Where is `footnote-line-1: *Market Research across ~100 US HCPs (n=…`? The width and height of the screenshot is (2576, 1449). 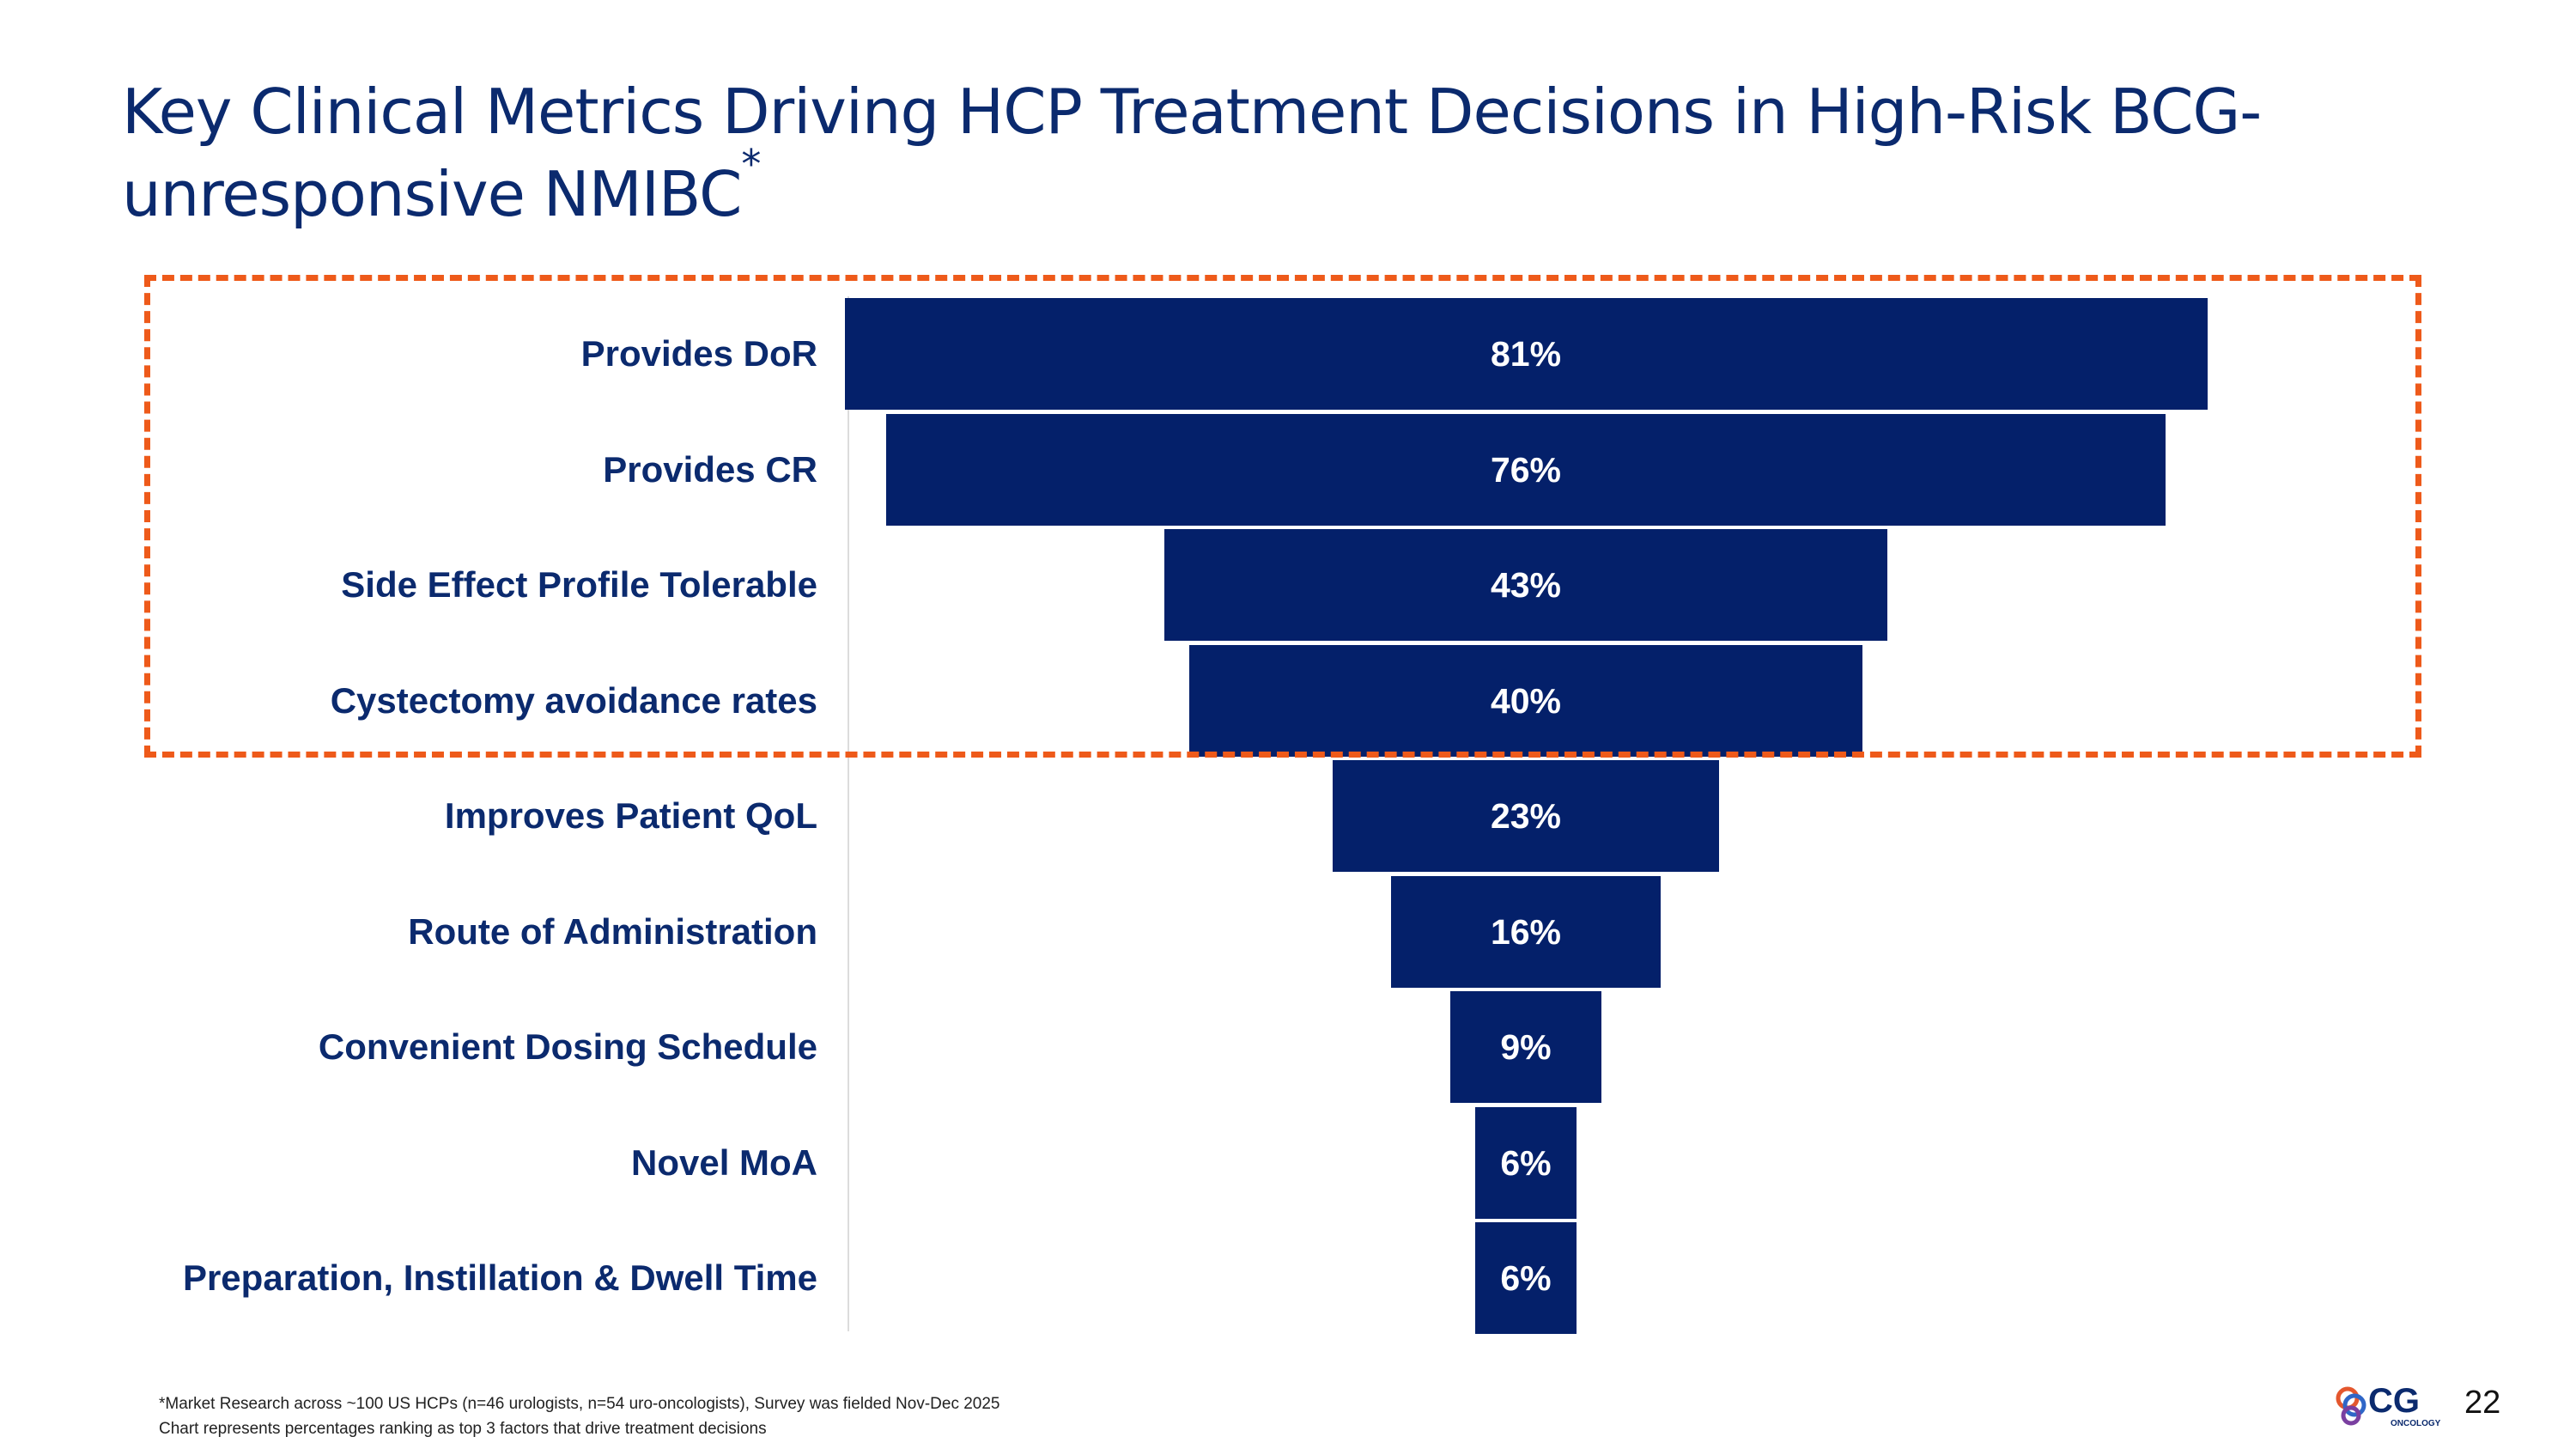
footnote-line-1: *Market Research across ~100 US HCPs (n=… is located at coordinates (579, 1404).